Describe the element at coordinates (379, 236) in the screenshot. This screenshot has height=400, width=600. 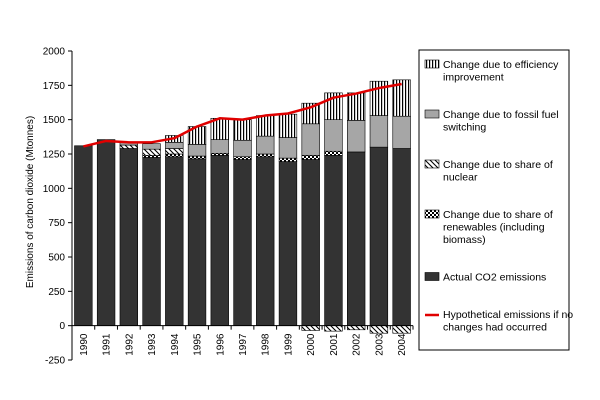
I see `bar-segment-2003-s0` at that location.